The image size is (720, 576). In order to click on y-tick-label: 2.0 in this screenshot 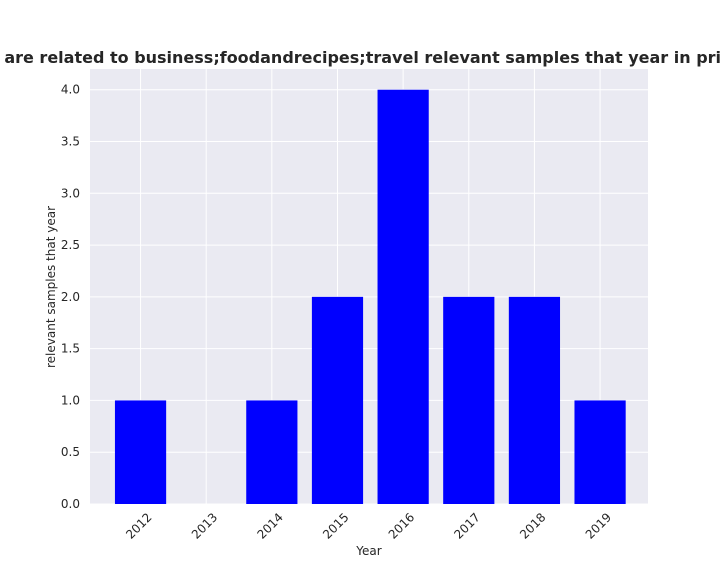, I will do `click(70, 297)`.